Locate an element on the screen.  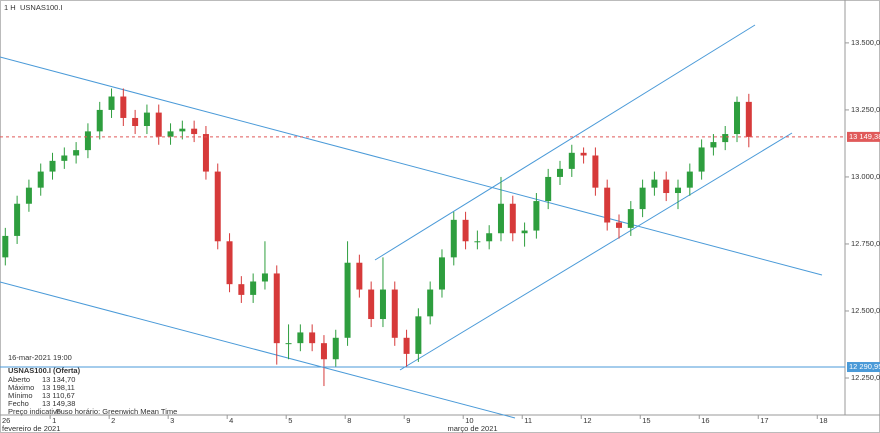
x-tick-label: 1 is located at coordinates (54, 420).